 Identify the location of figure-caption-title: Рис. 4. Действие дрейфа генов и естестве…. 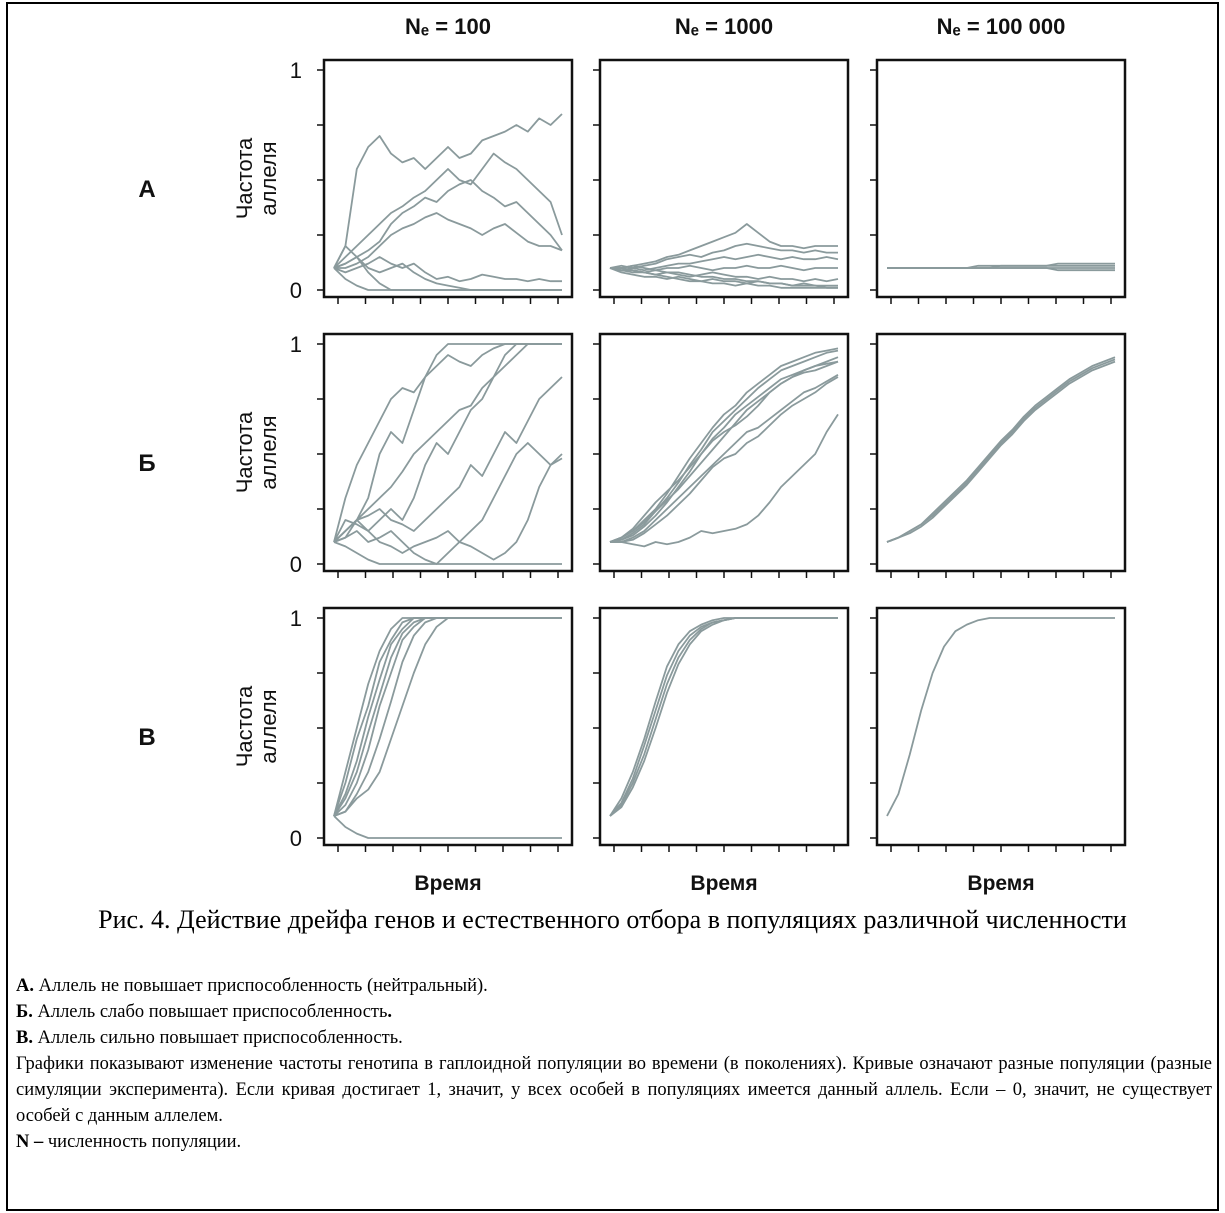
(612, 919).